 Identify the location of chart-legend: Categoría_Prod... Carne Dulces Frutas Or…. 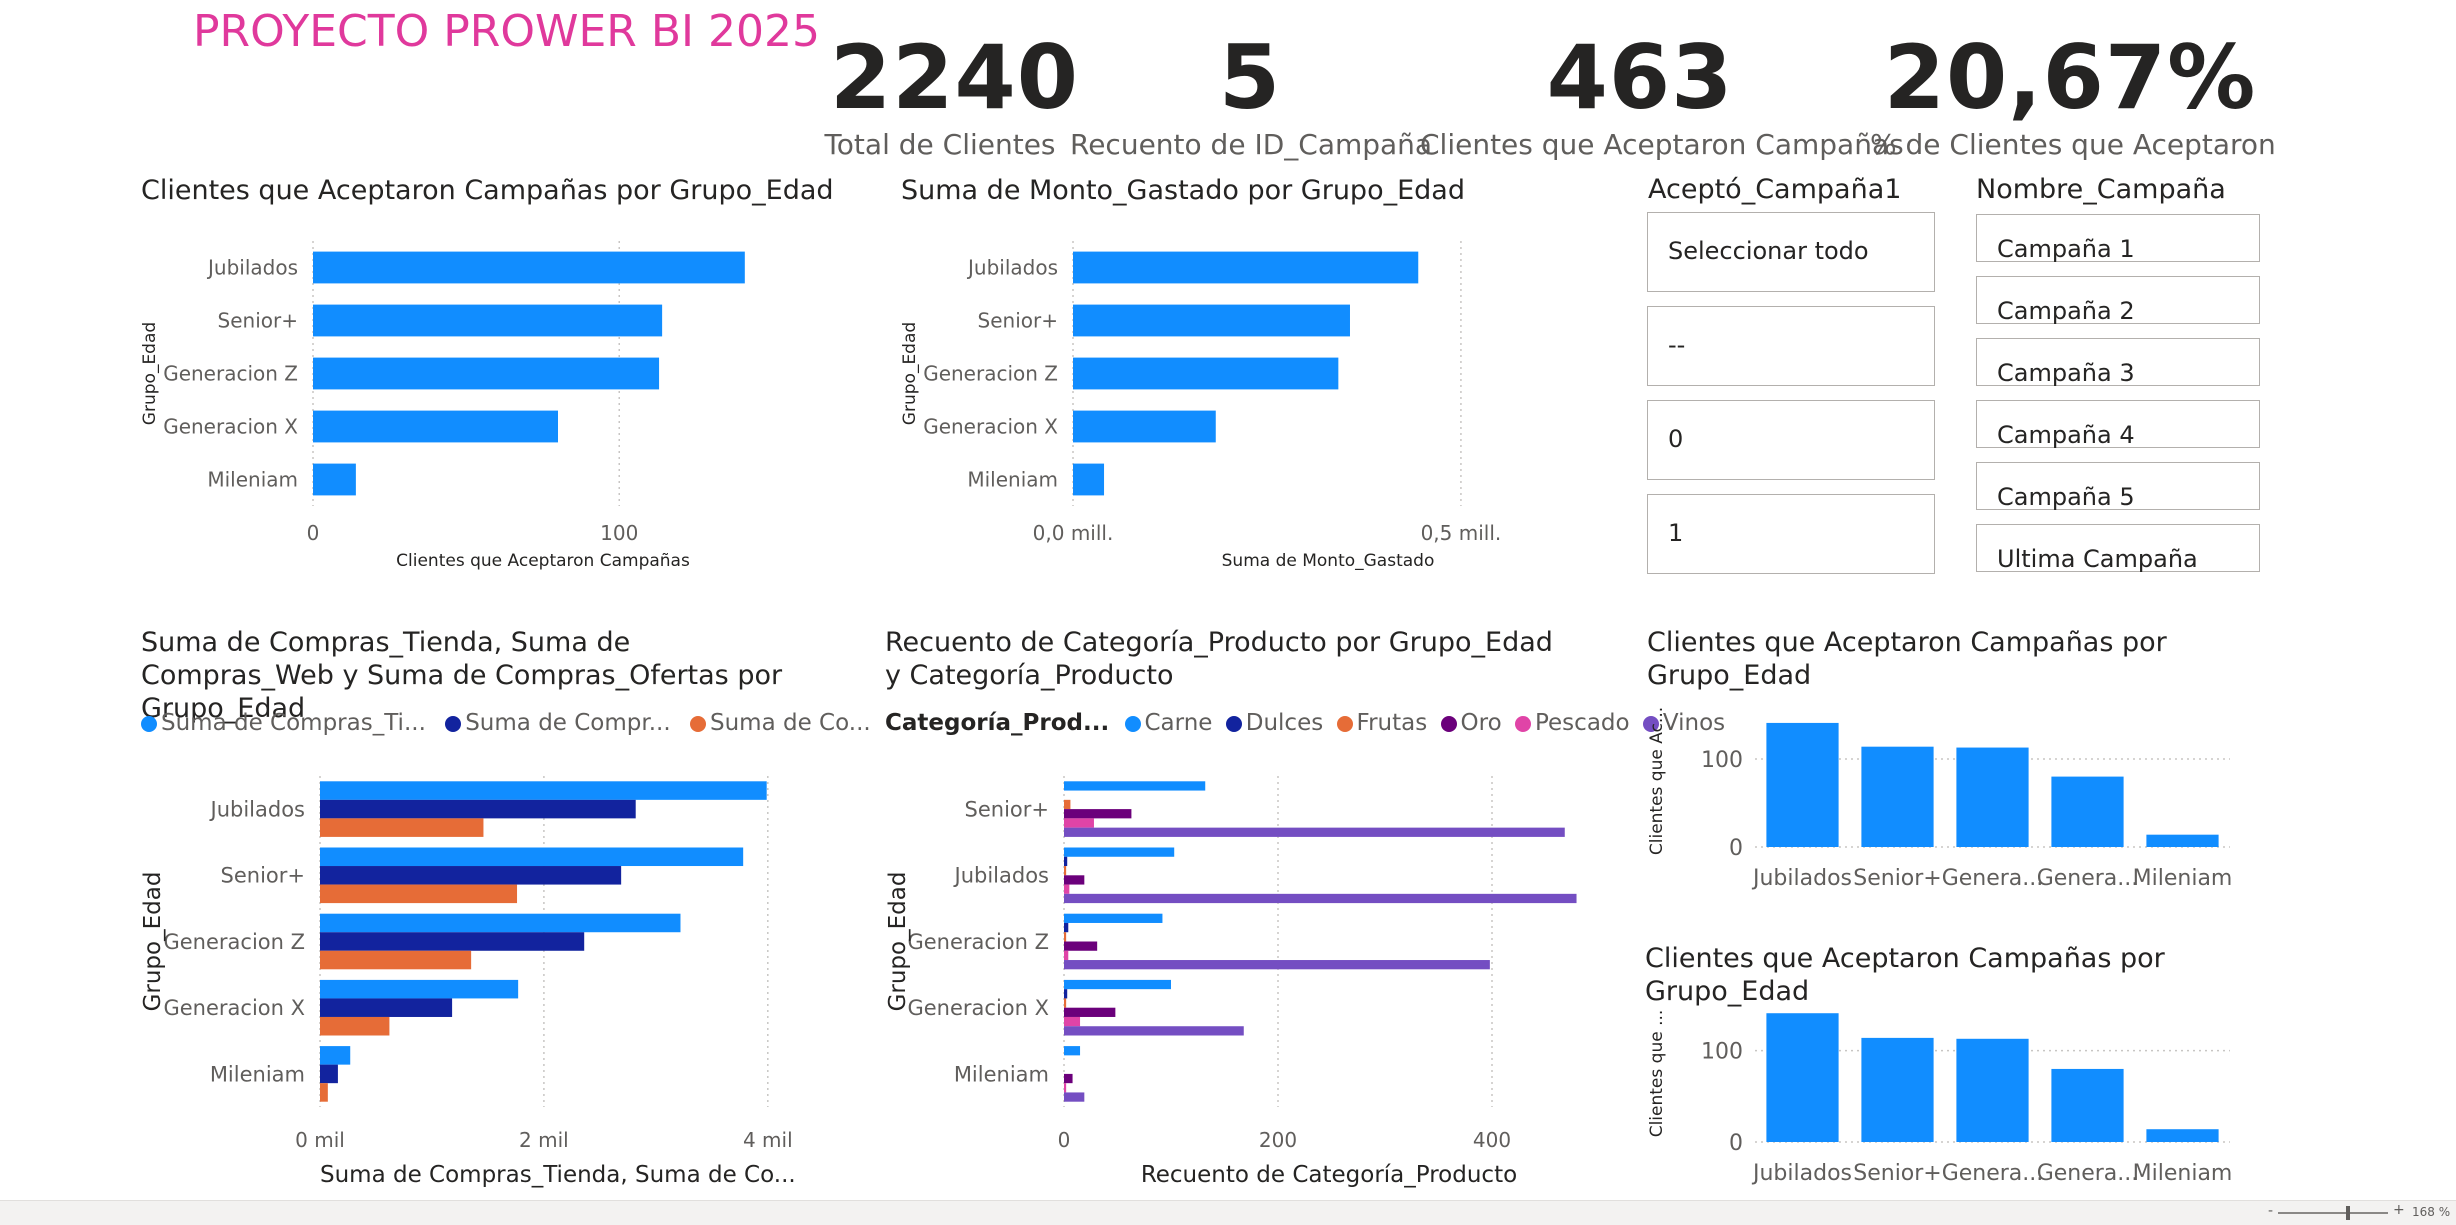
(1305, 723).